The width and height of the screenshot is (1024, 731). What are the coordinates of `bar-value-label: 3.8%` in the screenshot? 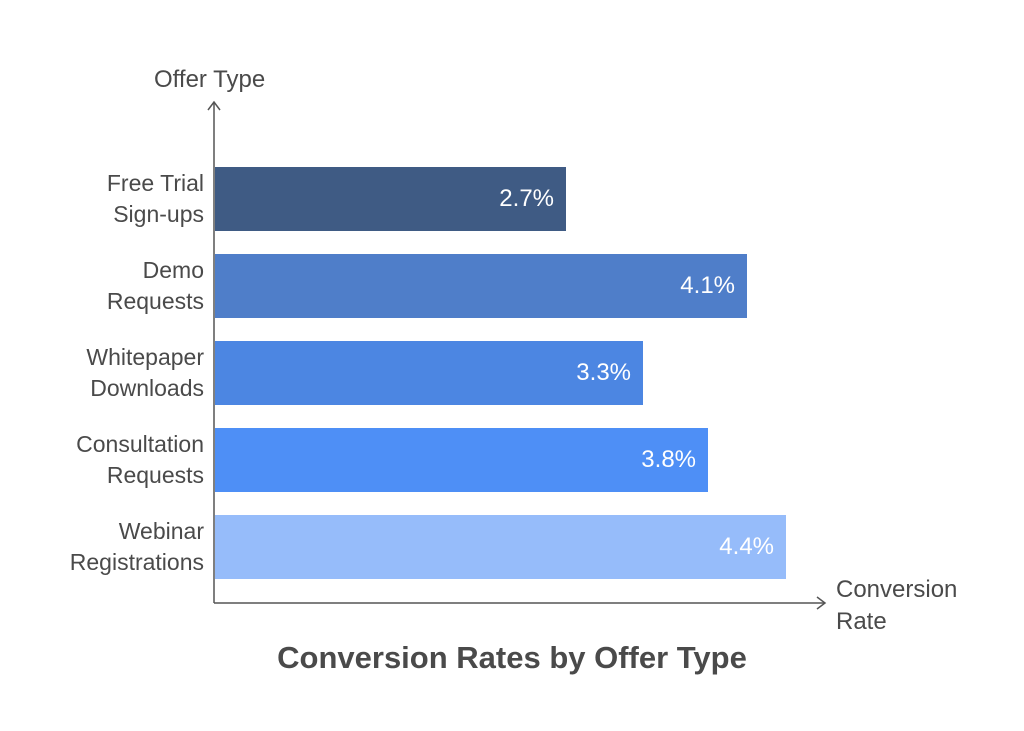 It's located at (668, 459).